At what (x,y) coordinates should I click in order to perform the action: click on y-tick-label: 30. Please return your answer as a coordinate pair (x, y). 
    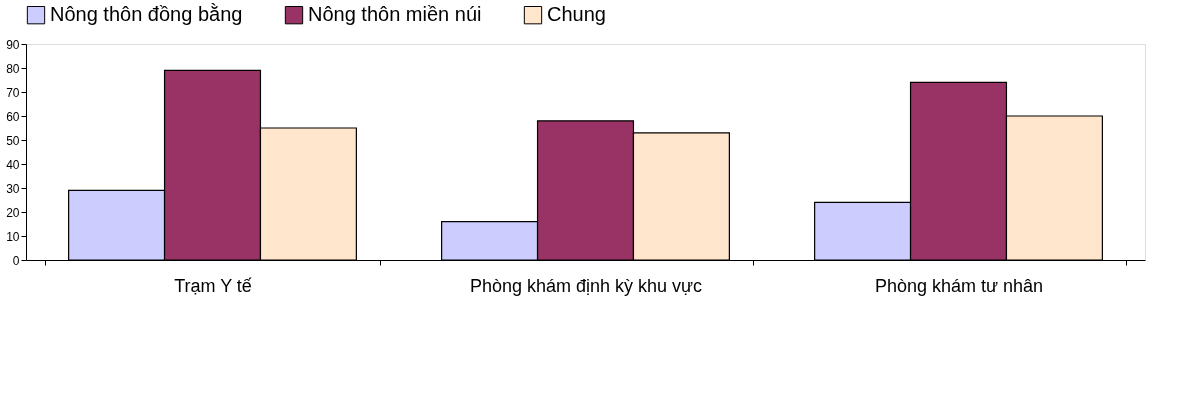
    Looking at the image, I should click on (13, 188).